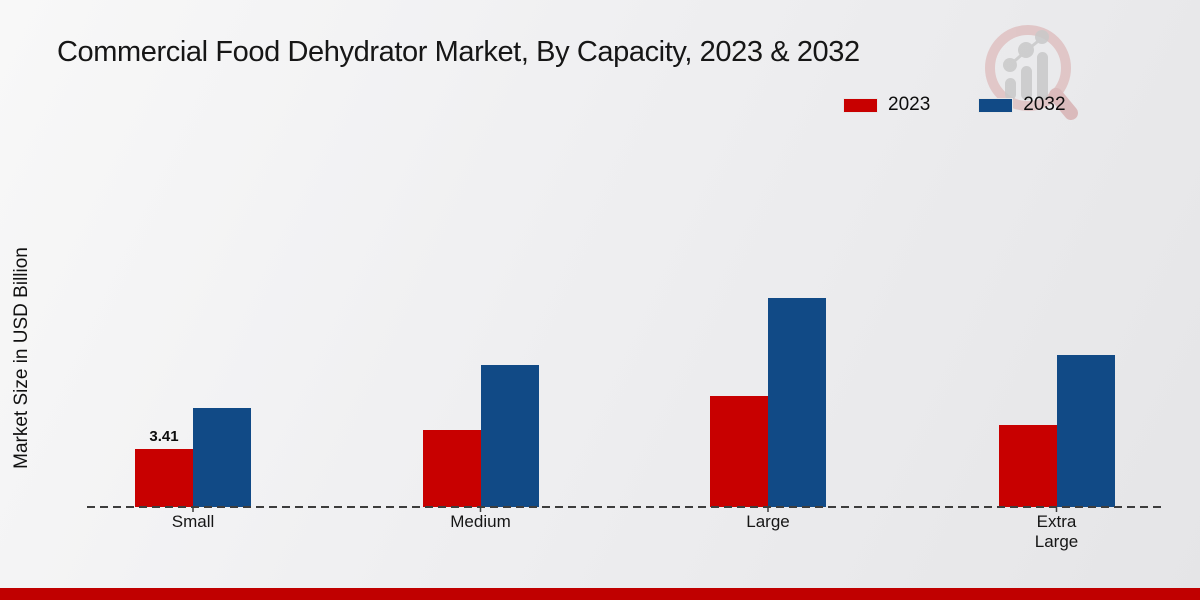  Describe the element at coordinates (739, 451) in the screenshot. I see `bar-2023-large` at that location.